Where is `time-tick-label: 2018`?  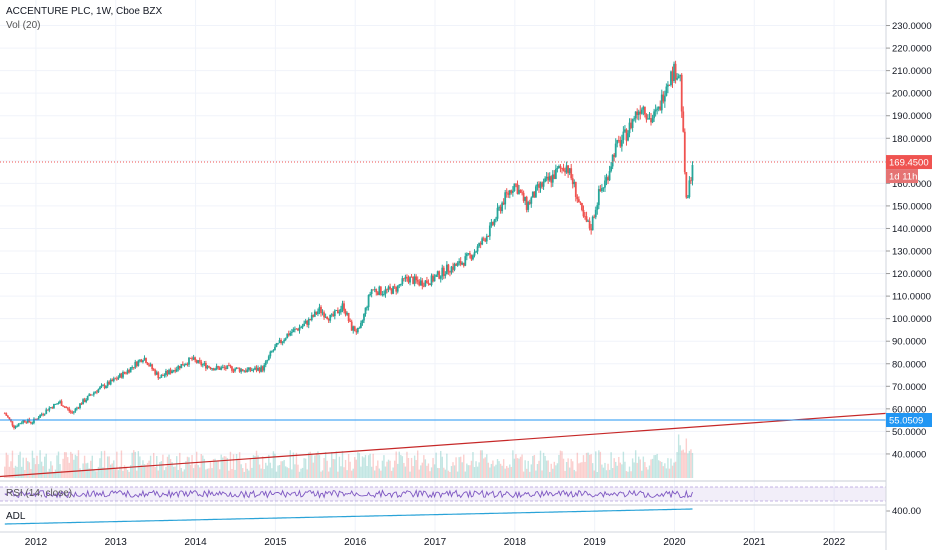
time-tick-label: 2018 is located at coordinates (515, 542).